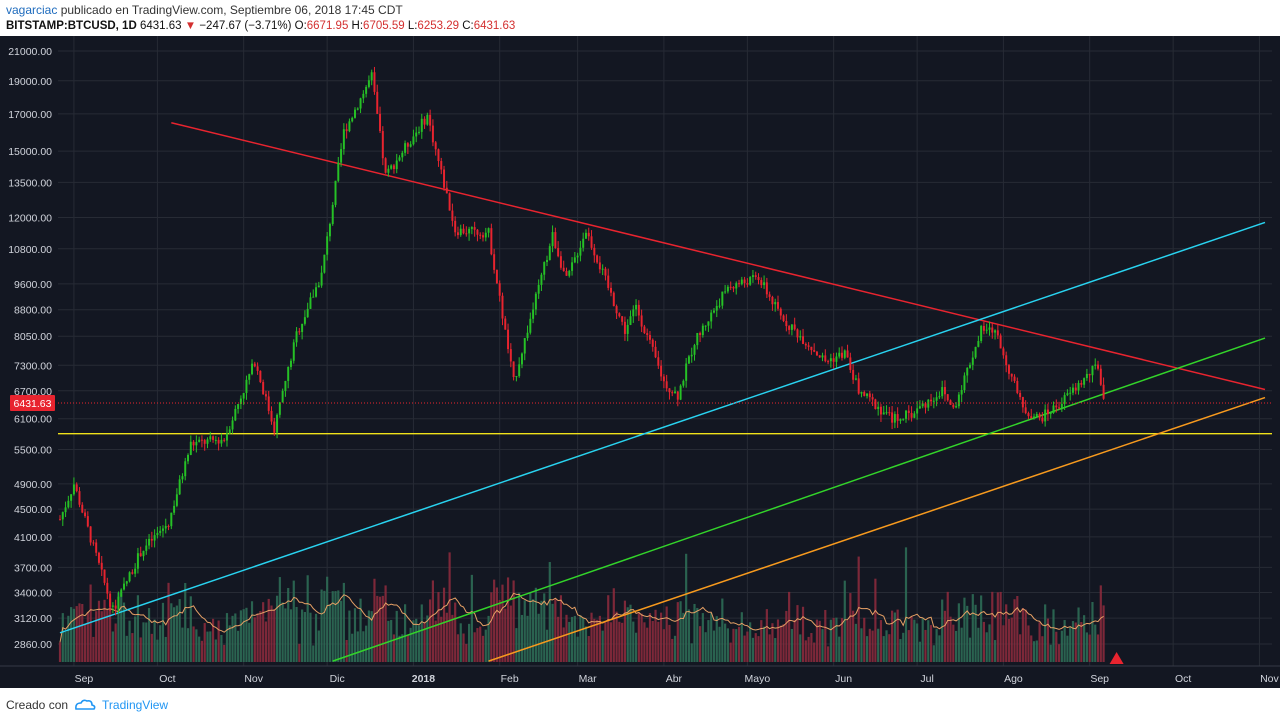  What do you see at coordinates (37, 705) in the screenshot?
I see `created-with-label: Creado con` at bounding box center [37, 705].